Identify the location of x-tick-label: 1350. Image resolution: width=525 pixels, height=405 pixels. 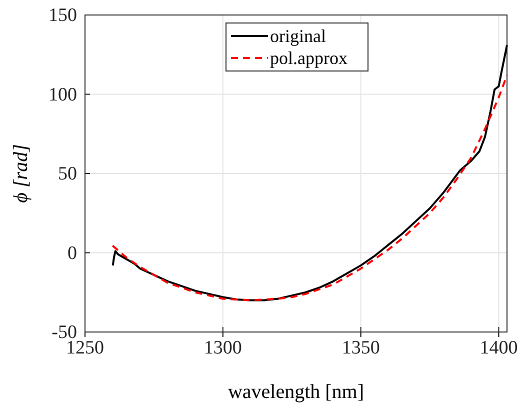
(361, 347).